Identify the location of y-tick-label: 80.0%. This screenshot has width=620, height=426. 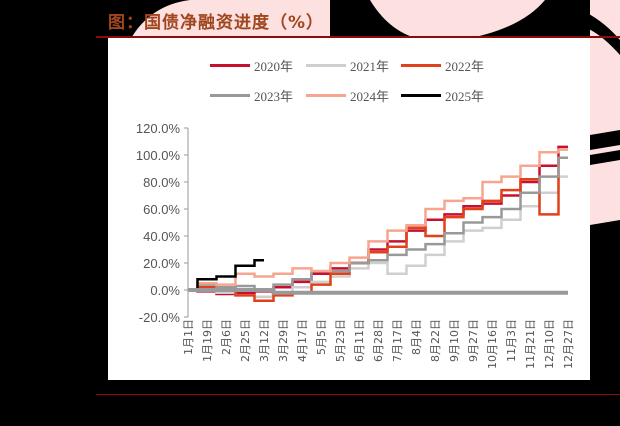
(161, 182).